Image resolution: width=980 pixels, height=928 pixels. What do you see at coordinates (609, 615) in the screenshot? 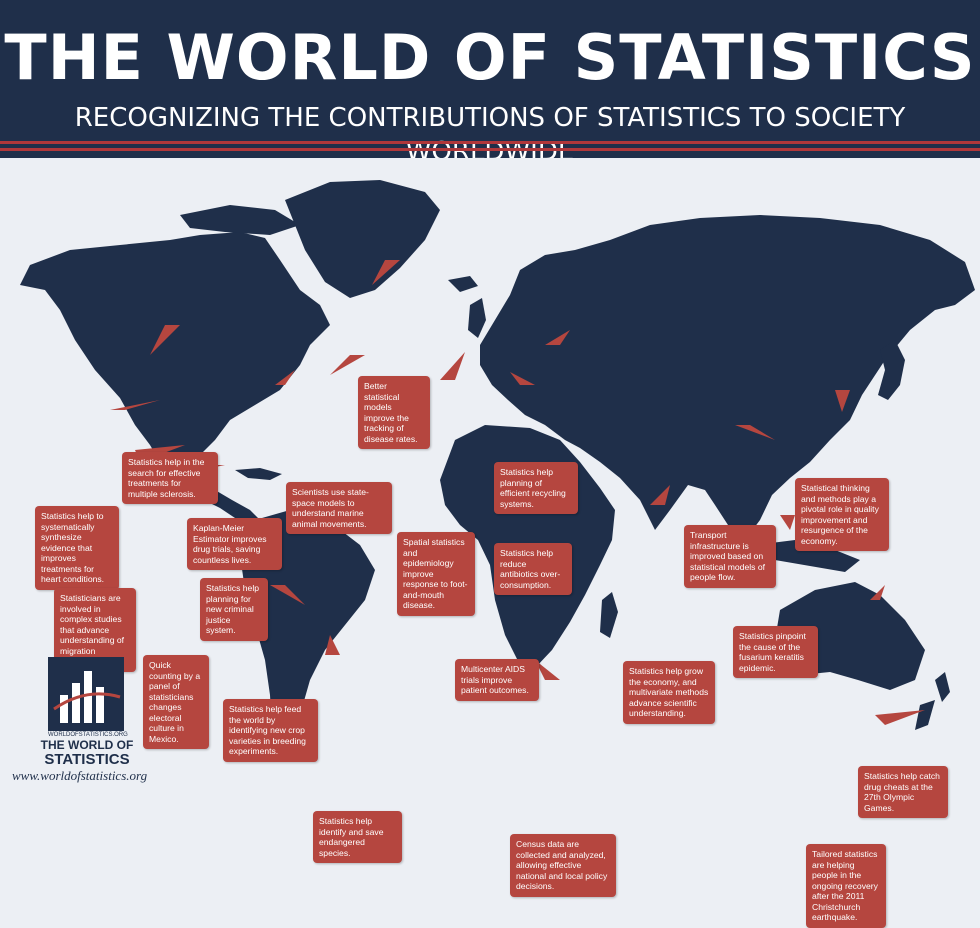
I see `madagascar-shape` at bounding box center [609, 615].